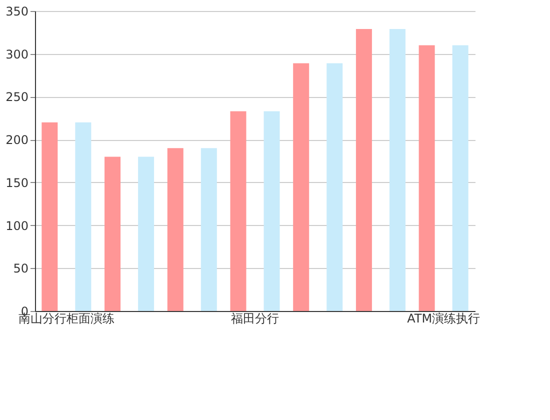 The height and width of the screenshot is (420, 550). What do you see at coordinates (255, 319) in the screenshot?
I see `x-tick-label: 福田分行` at bounding box center [255, 319].